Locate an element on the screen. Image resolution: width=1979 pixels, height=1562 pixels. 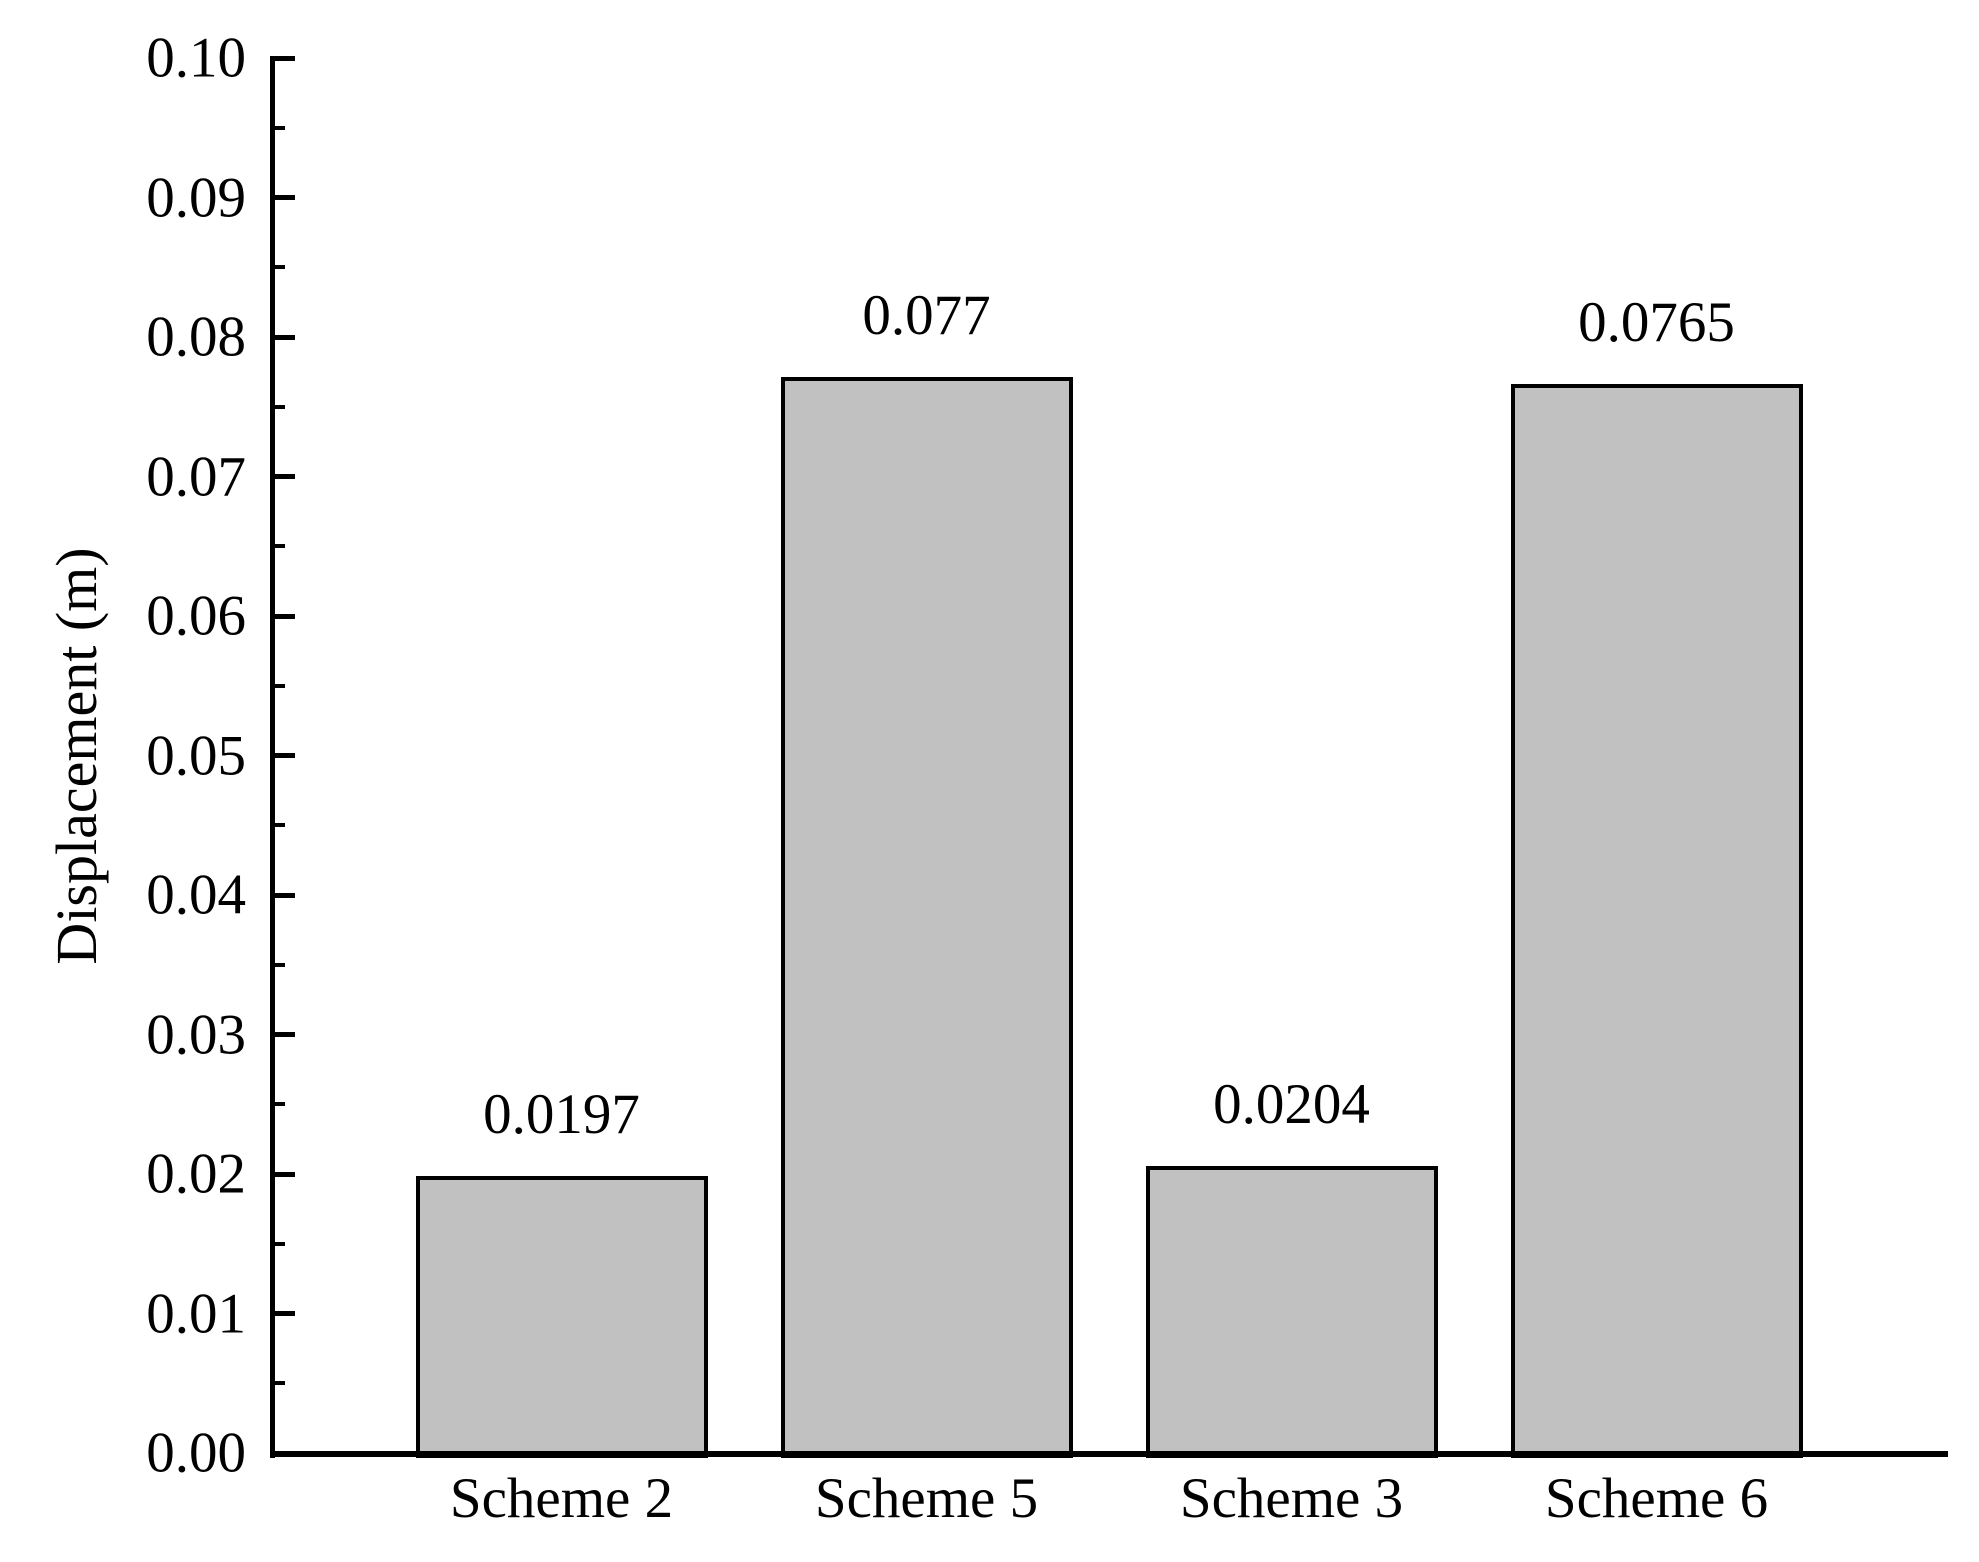
x-axis-category-label: Scheme 5 is located at coordinates (926, 1498).